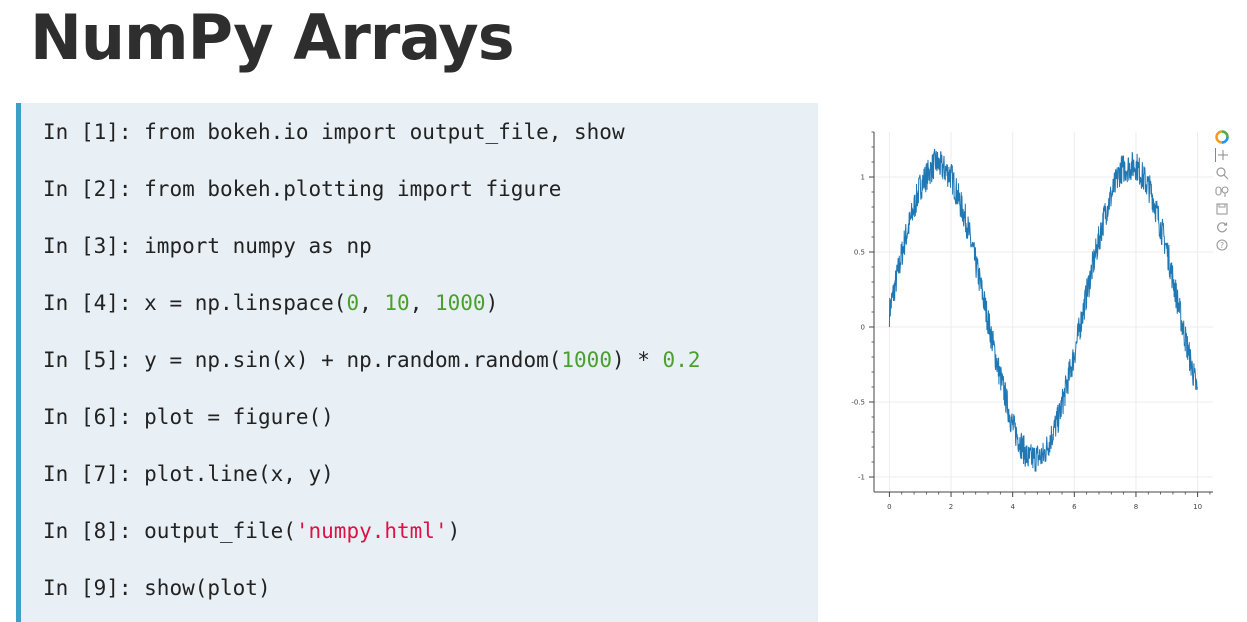 The height and width of the screenshot is (622, 1247). Describe the element at coordinates (94, 189) in the screenshot. I see `input-prompt: In [2]:` at that location.